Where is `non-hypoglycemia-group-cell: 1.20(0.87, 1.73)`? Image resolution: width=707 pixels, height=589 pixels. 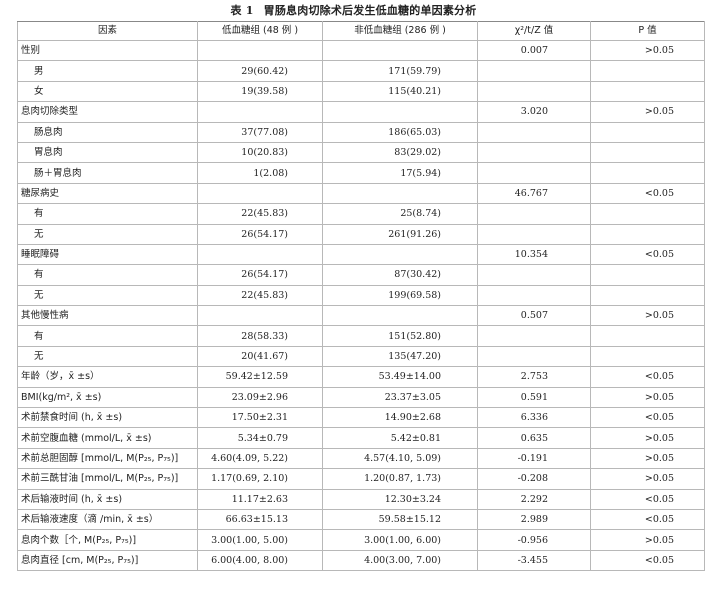 non-hypoglycemia-group-cell: 1.20(0.87, 1.73) is located at coordinates (400, 479).